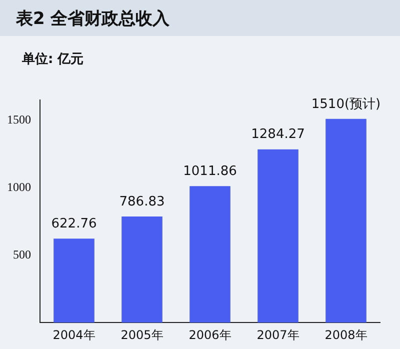 This screenshot has height=349, width=400. What do you see at coordinates (53, 60) in the screenshot?
I see `text: 单位: 亿元` at bounding box center [53, 60].